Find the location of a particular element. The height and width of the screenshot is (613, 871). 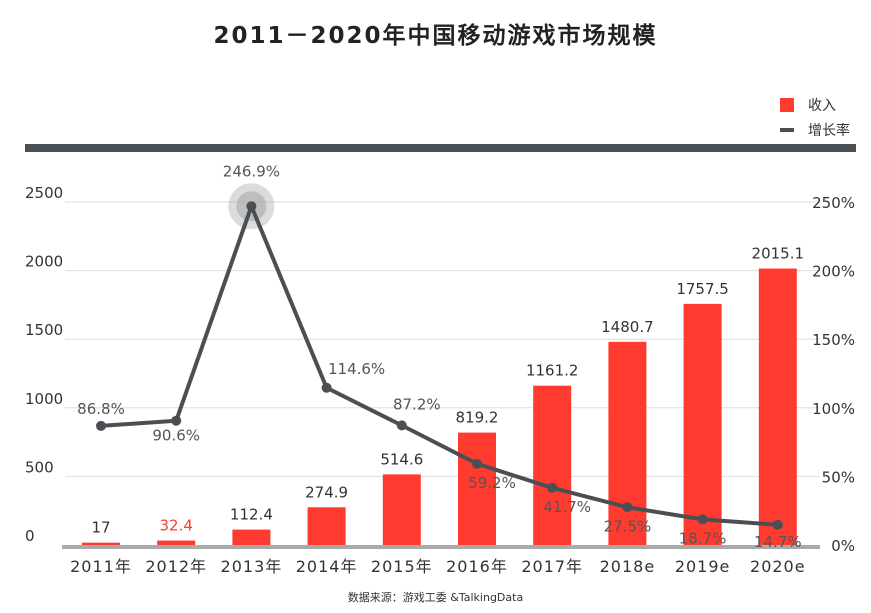

growth-value-label: 246.9% is located at coordinates (251, 171).